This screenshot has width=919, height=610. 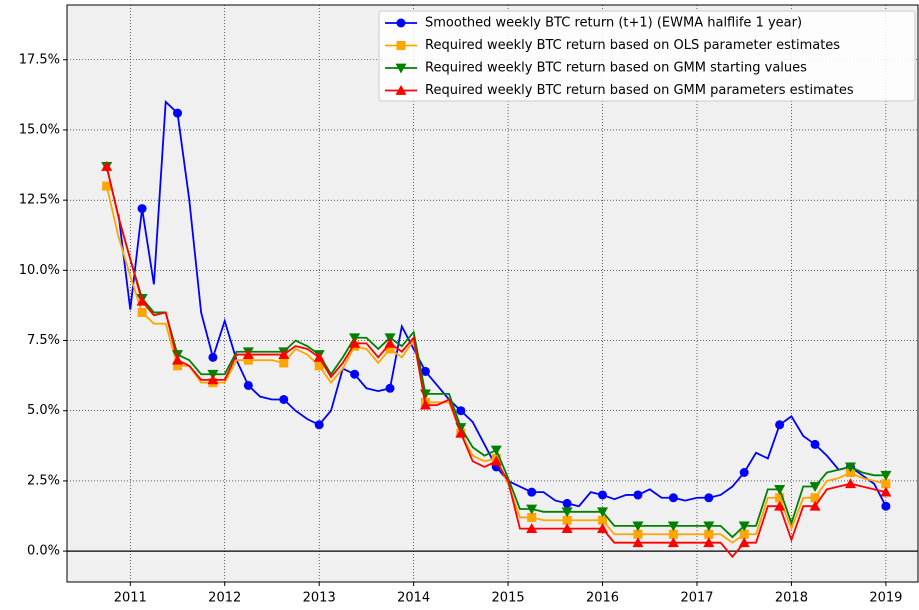 I want to click on y-tick-label: 5.0%, so click(x=43, y=410).